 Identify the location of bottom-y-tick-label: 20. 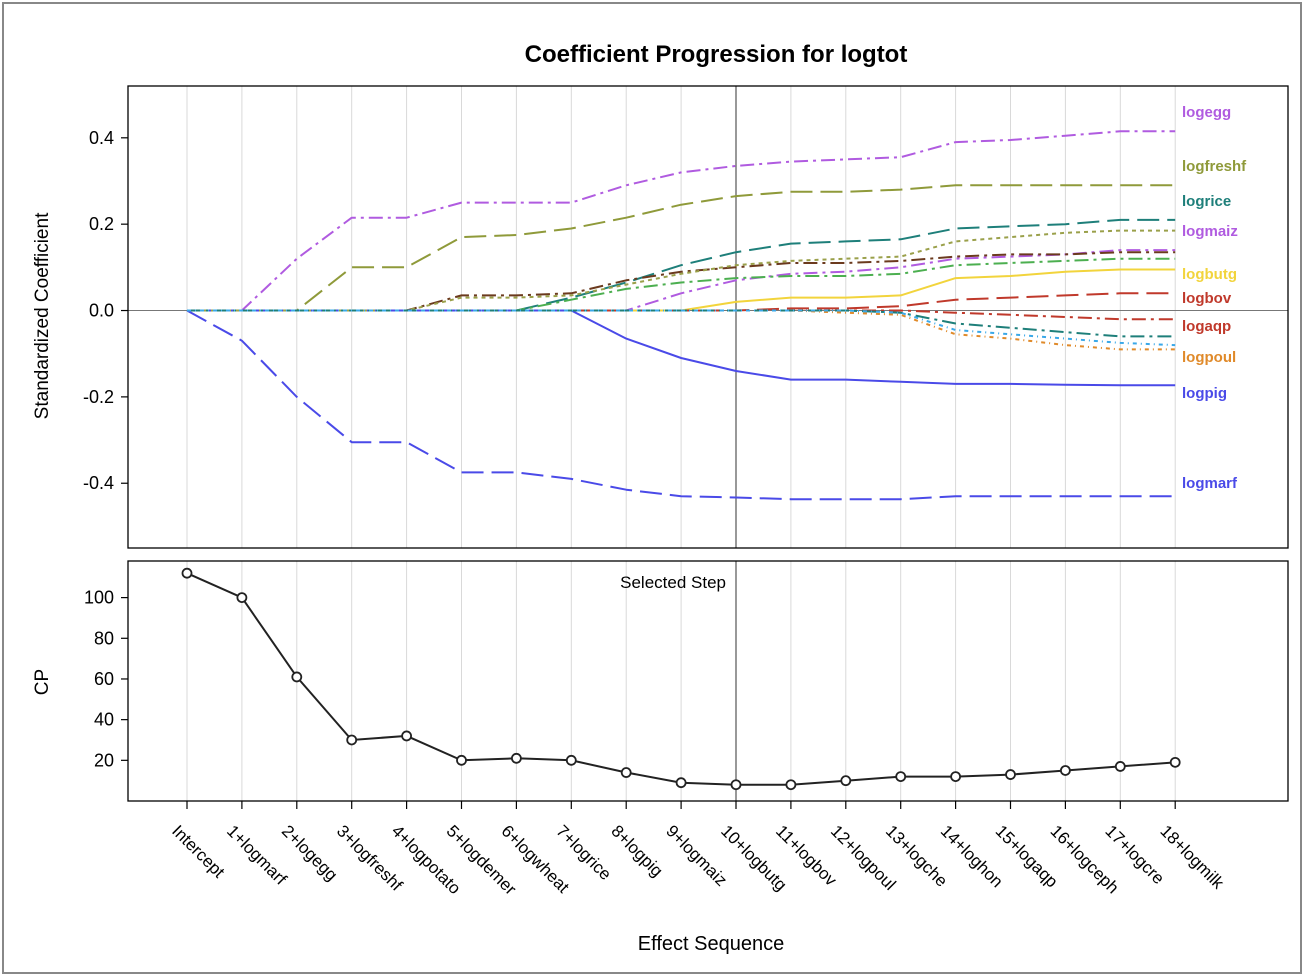
(104, 760).